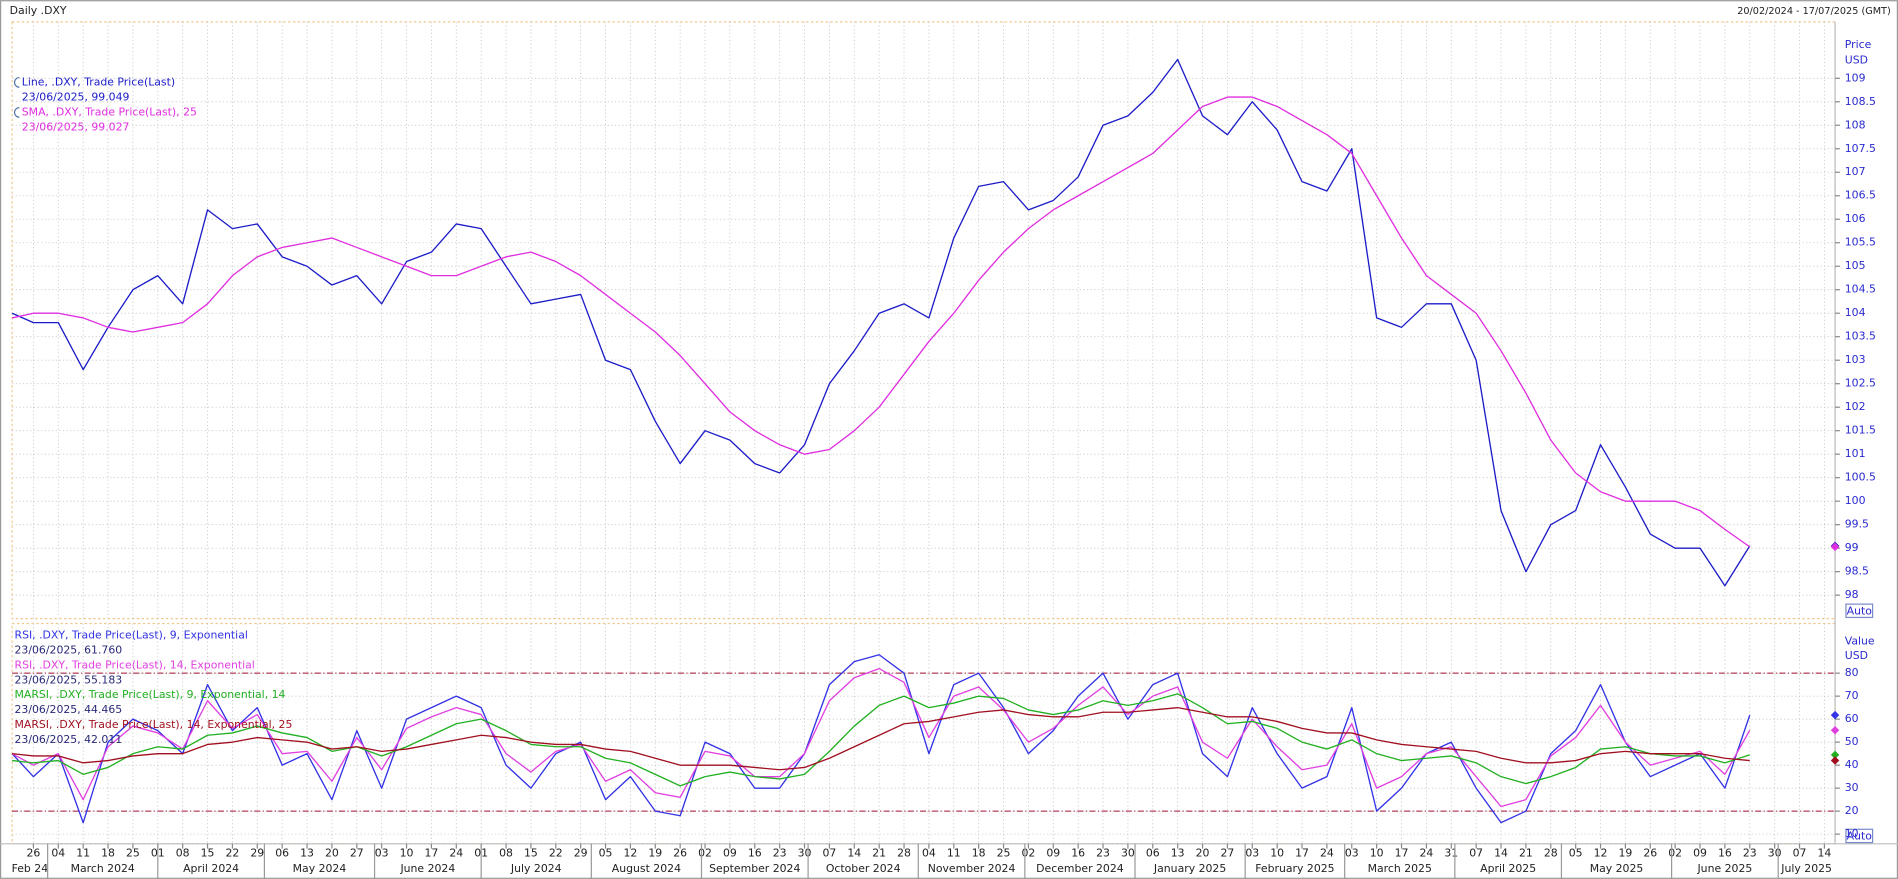 The height and width of the screenshot is (879, 1898). Describe the element at coordinates (1855, 218) in the screenshot. I see `y-tick-label: 106` at that location.